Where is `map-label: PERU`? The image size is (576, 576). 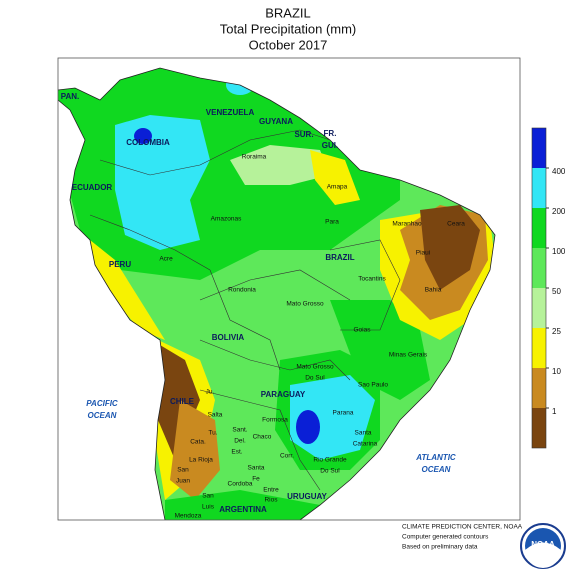
map-label: PERU is located at coordinates (120, 264).